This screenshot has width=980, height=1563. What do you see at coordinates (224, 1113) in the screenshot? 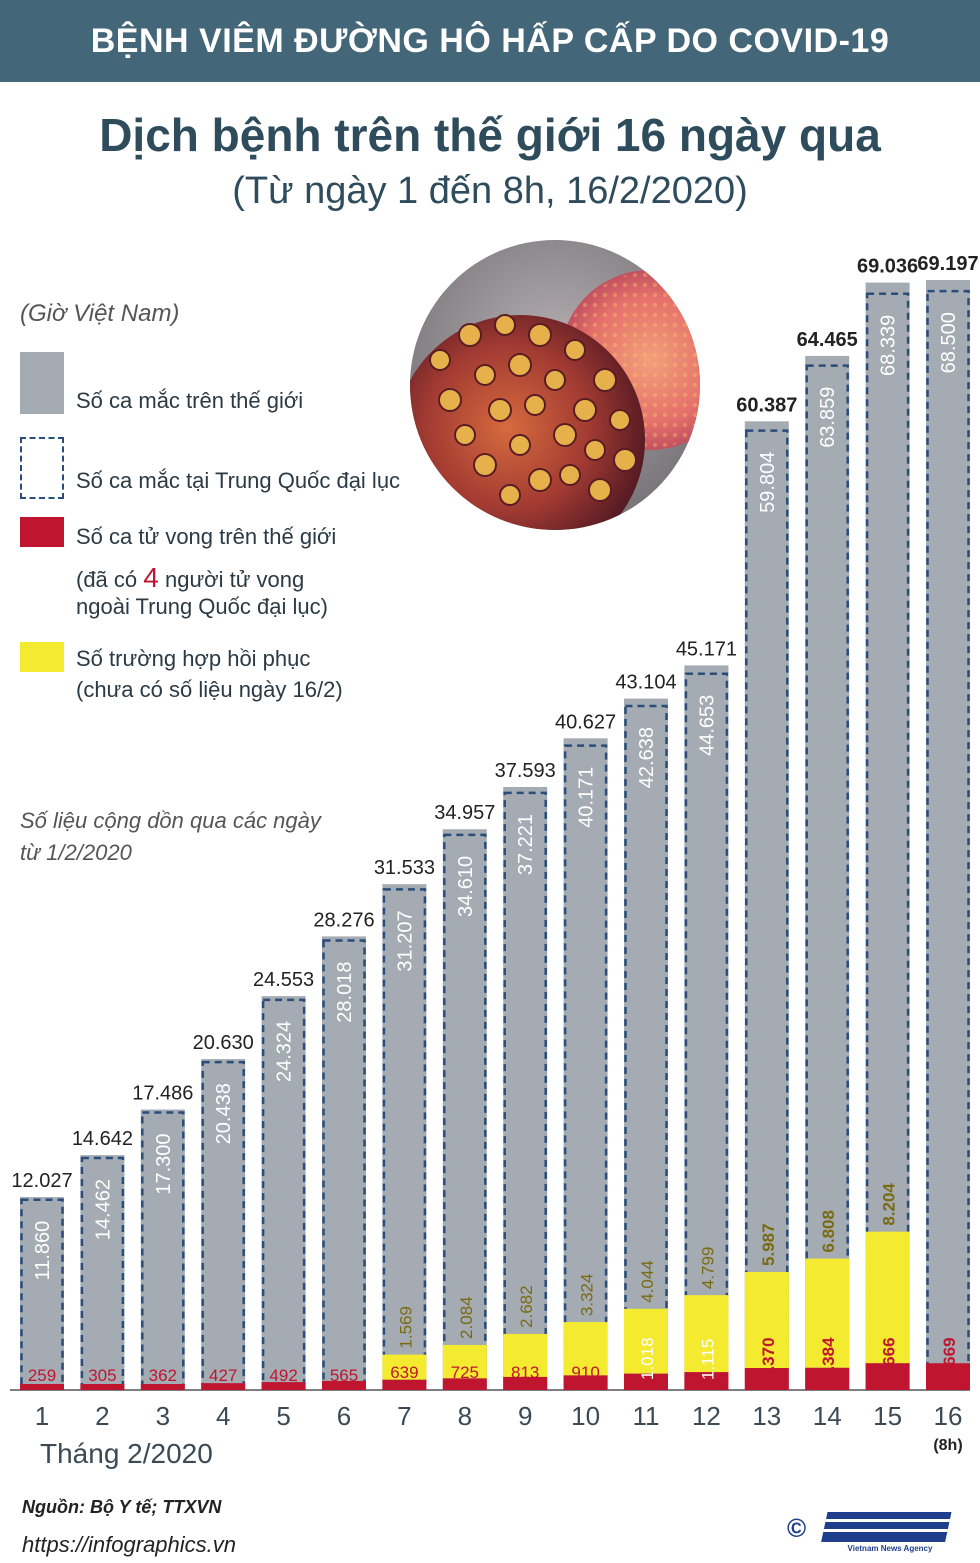
I see `label-china-cases: 20.438` at bounding box center [224, 1113].